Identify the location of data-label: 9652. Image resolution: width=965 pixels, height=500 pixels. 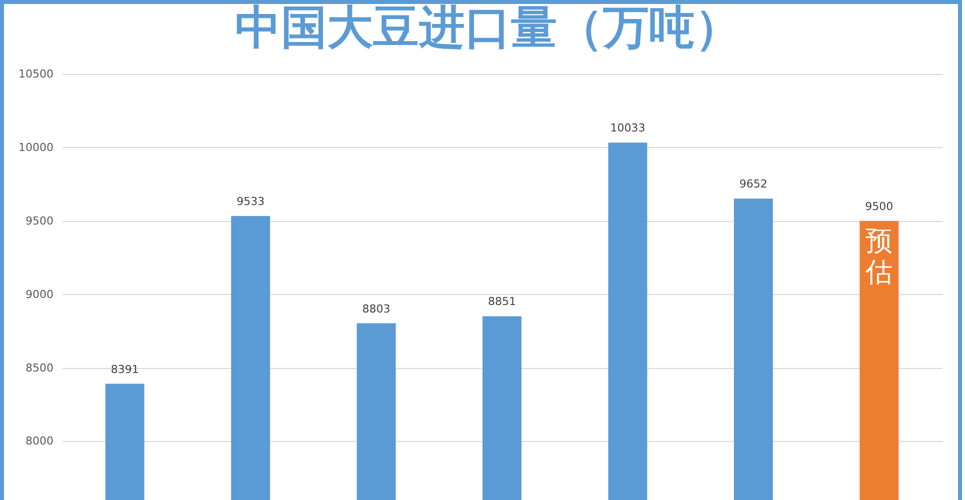
(753, 184).